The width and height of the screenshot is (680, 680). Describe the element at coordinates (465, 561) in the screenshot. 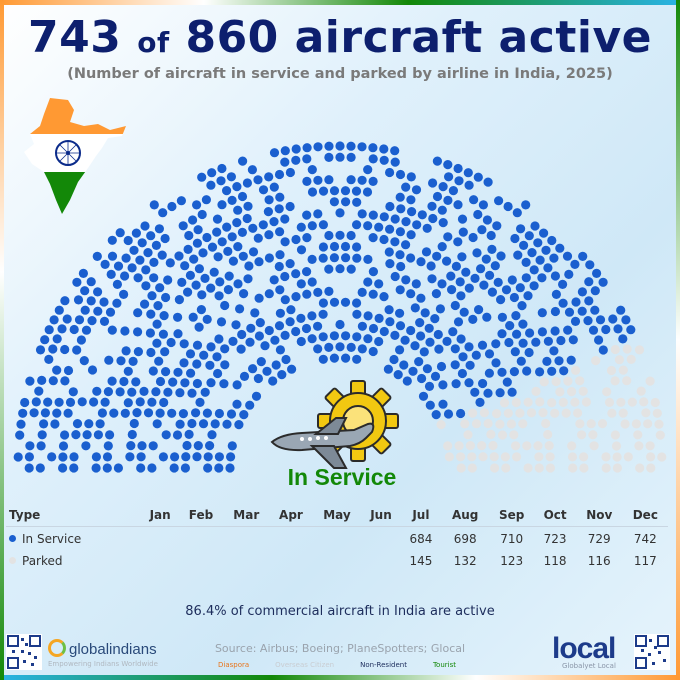

I see `table-cell: 132` at that location.